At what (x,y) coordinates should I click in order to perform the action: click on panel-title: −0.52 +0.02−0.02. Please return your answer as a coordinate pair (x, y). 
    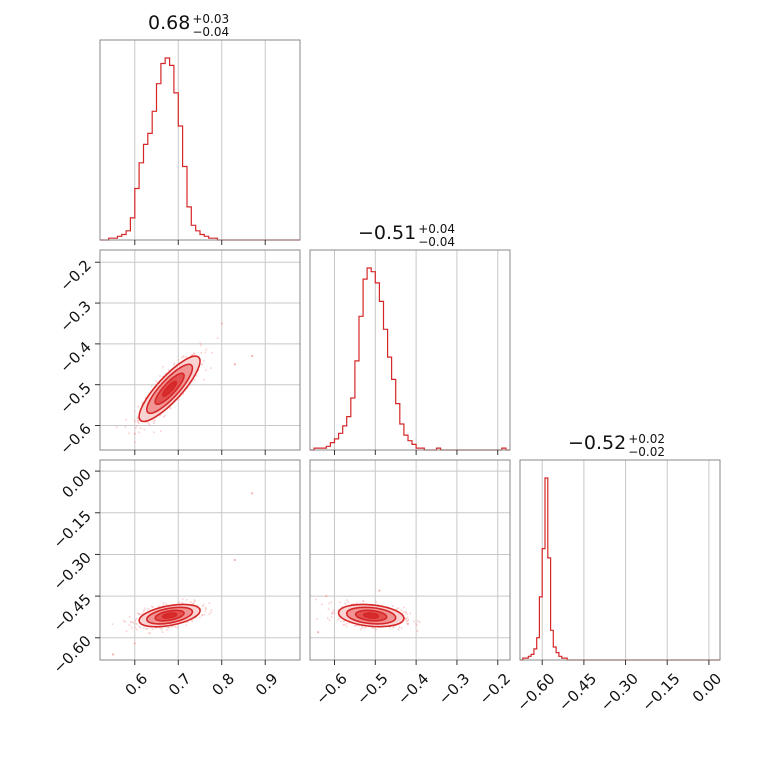
    Looking at the image, I should click on (616, 445).